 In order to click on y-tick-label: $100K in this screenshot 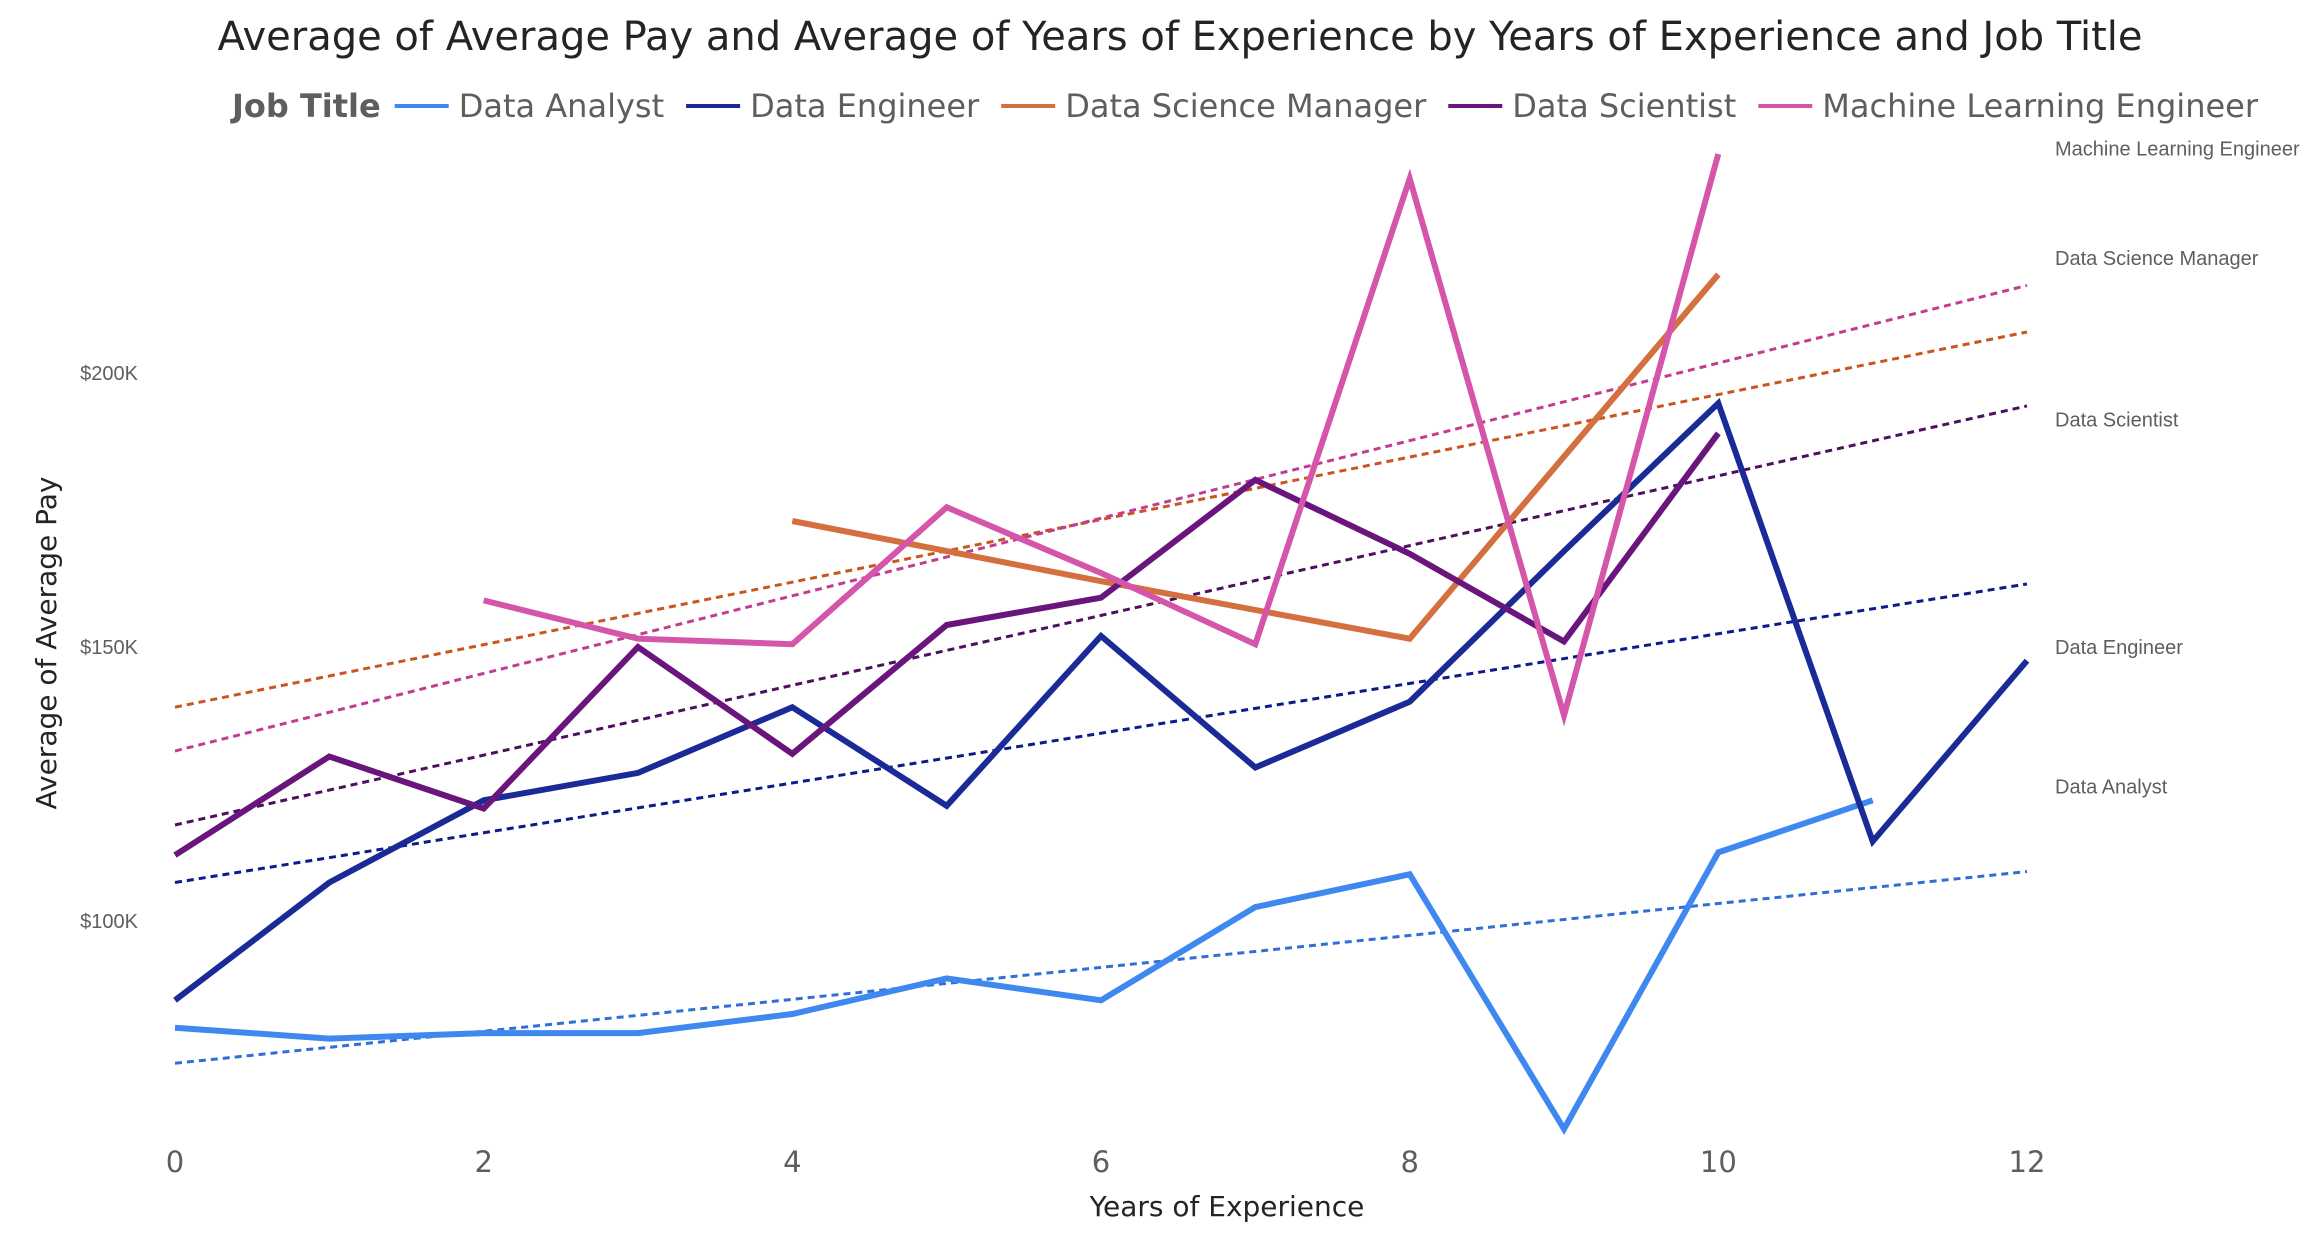, I will do `click(109, 922)`.